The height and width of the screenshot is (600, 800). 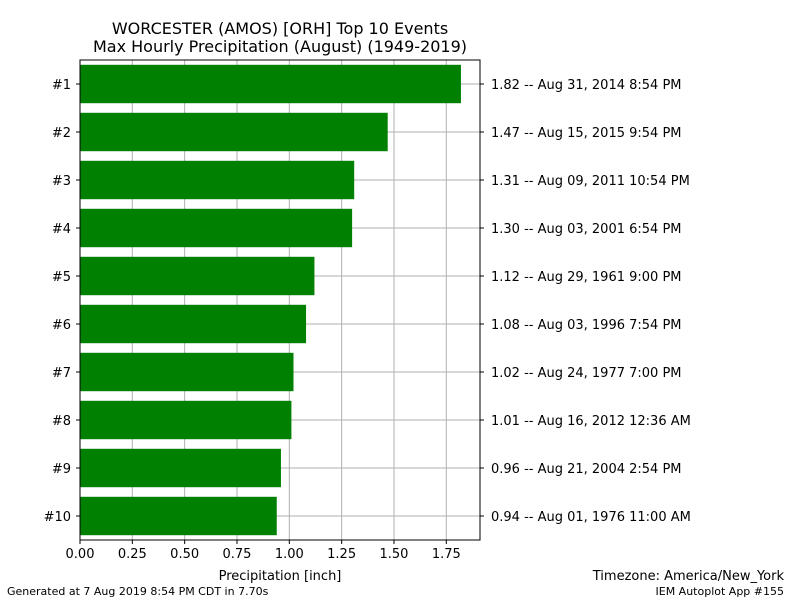 What do you see at coordinates (280, 576) in the screenshot?
I see `x-axis-label: Precipitation [inch]` at bounding box center [280, 576].